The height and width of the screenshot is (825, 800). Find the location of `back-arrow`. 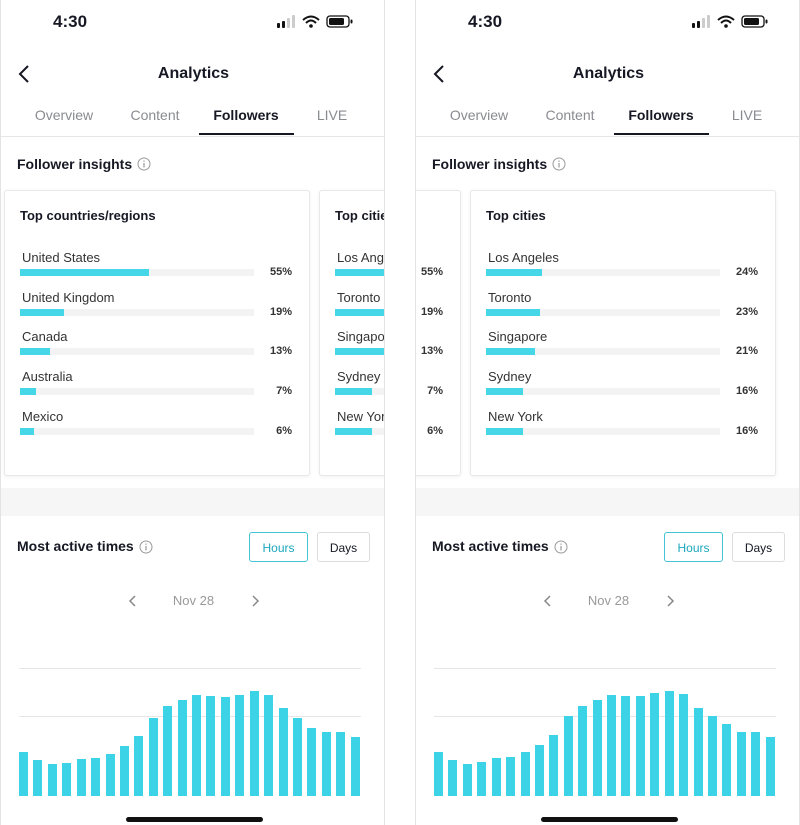

back-arrow is located at coordinates (23, 74).